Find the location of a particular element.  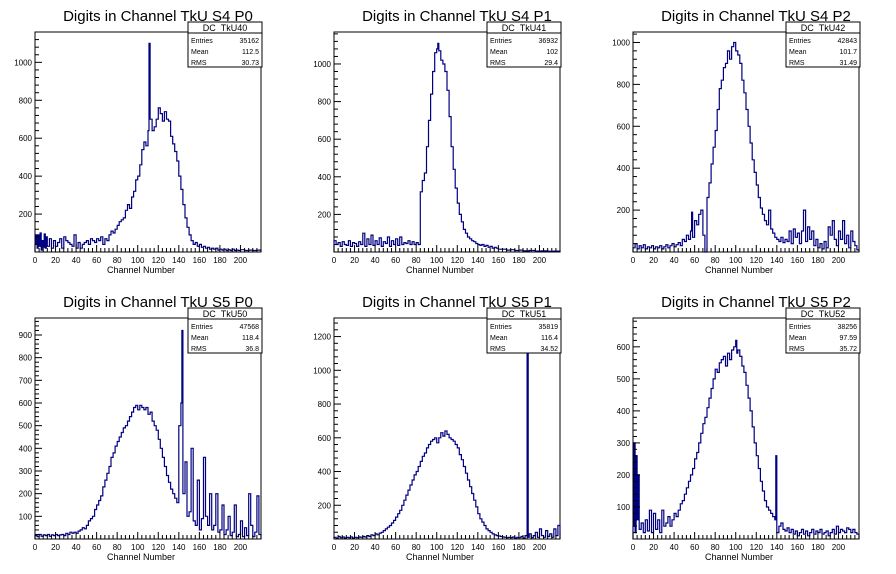

stats-box: DC_TkU41 Entries 36932 Mean 102 RMS 29.4 is located at coordinates (524, 44).